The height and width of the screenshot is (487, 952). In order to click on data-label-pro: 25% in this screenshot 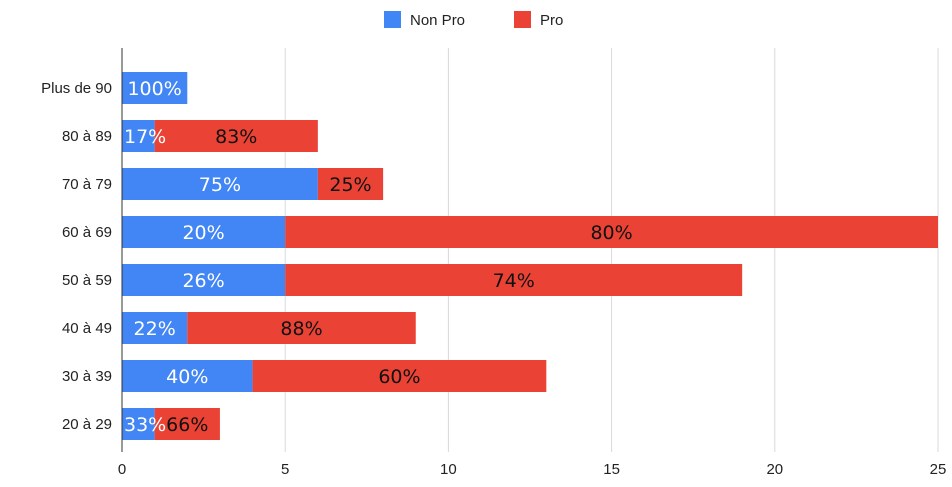, I will do `click(350, 185)`.